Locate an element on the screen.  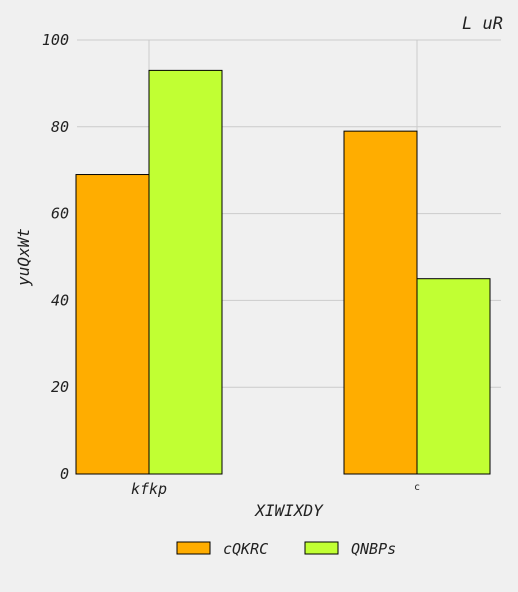
y-tick-label: 20 is located at coordinates (60, 387).